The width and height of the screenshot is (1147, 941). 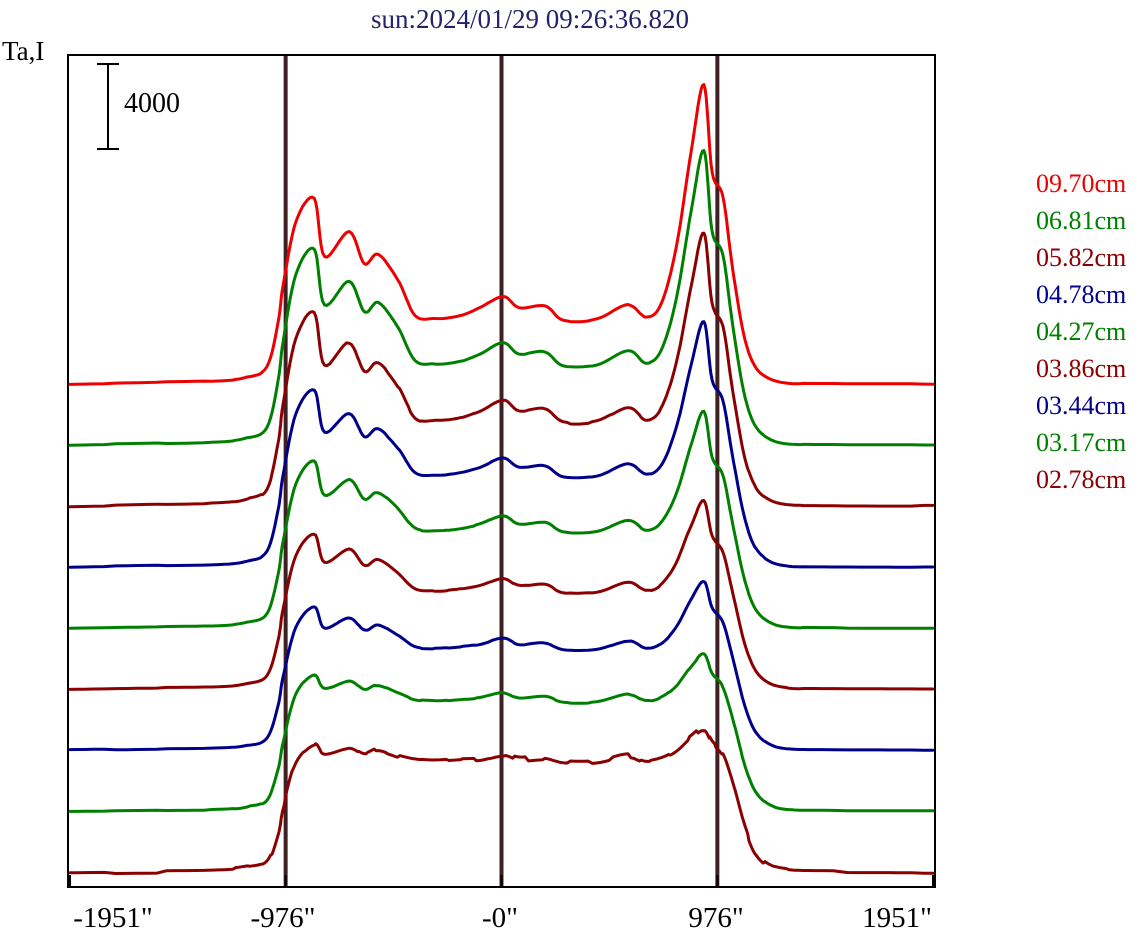 I want to click on scale-bar-value-label: 4000, so click(x=152, y=103).